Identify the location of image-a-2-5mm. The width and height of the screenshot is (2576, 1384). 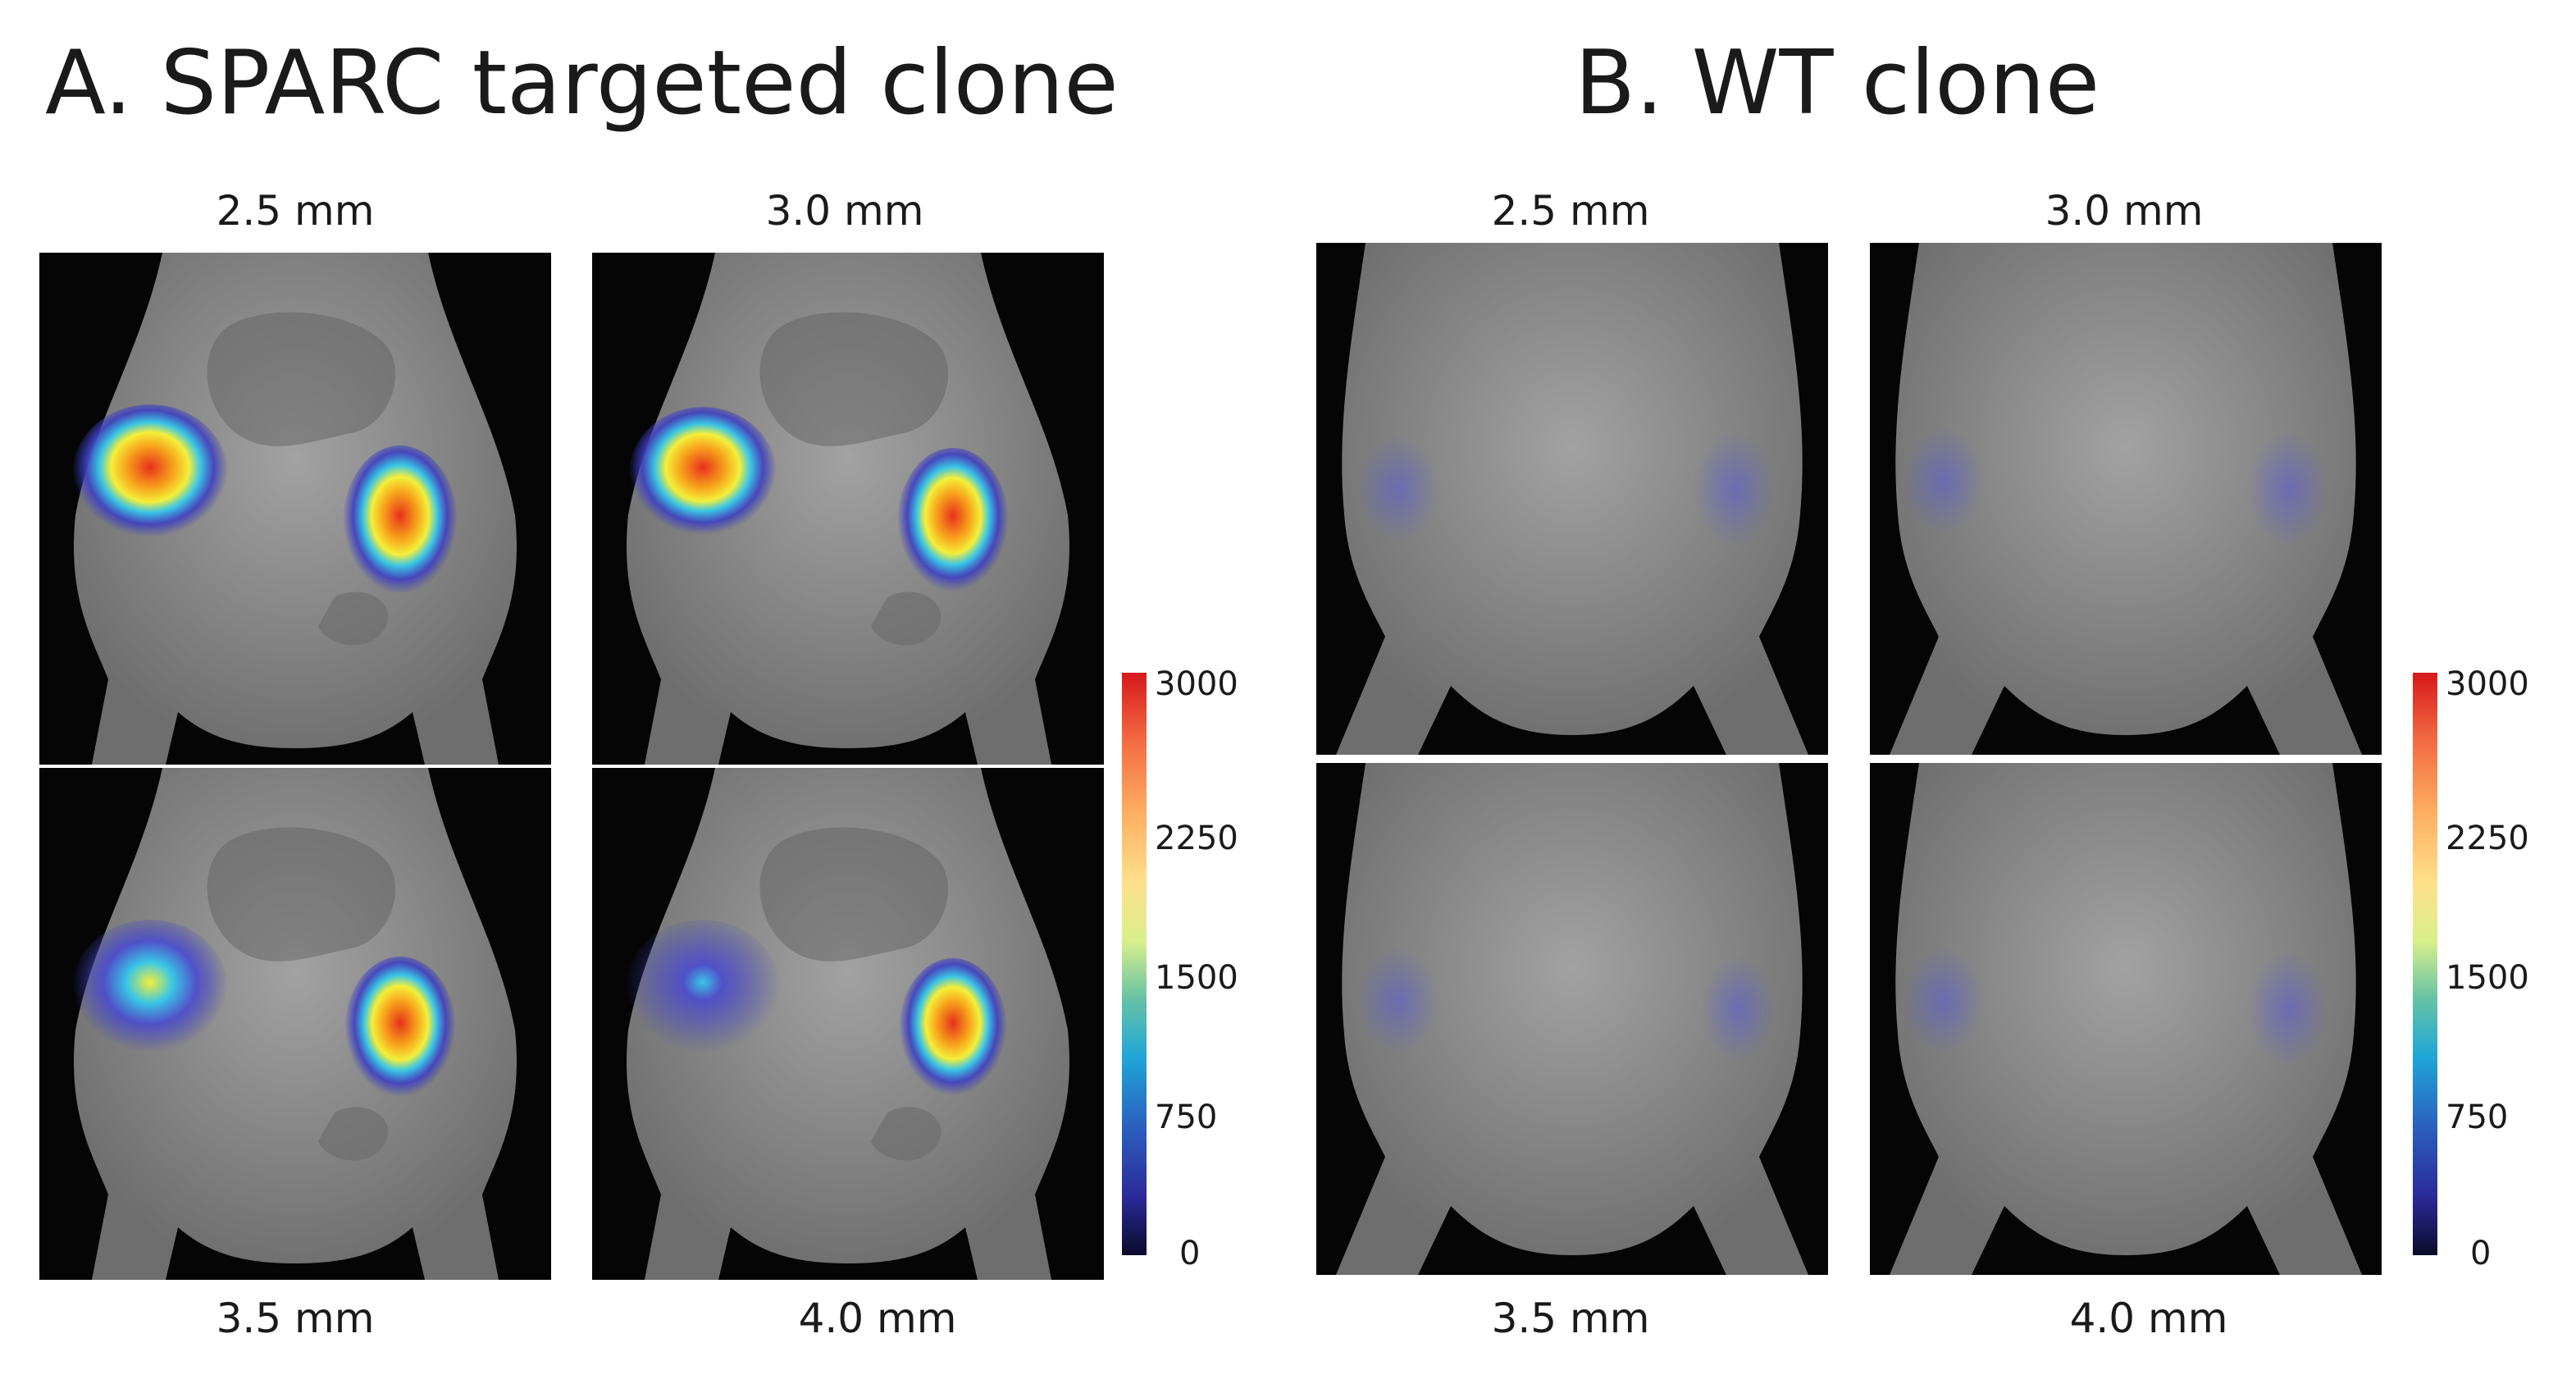
(295, 509).